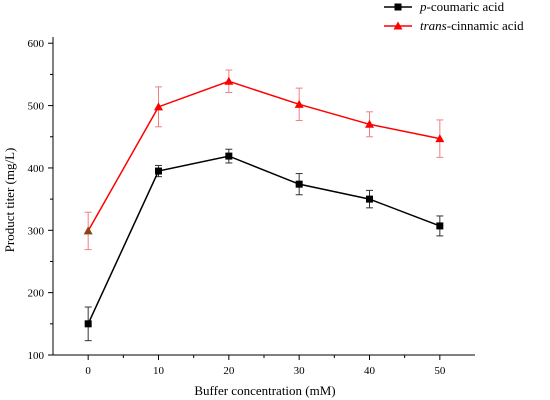  Describe the element at coordinates (36, 169) in the screenshot. I see `y-tick-label: 400` at that location.